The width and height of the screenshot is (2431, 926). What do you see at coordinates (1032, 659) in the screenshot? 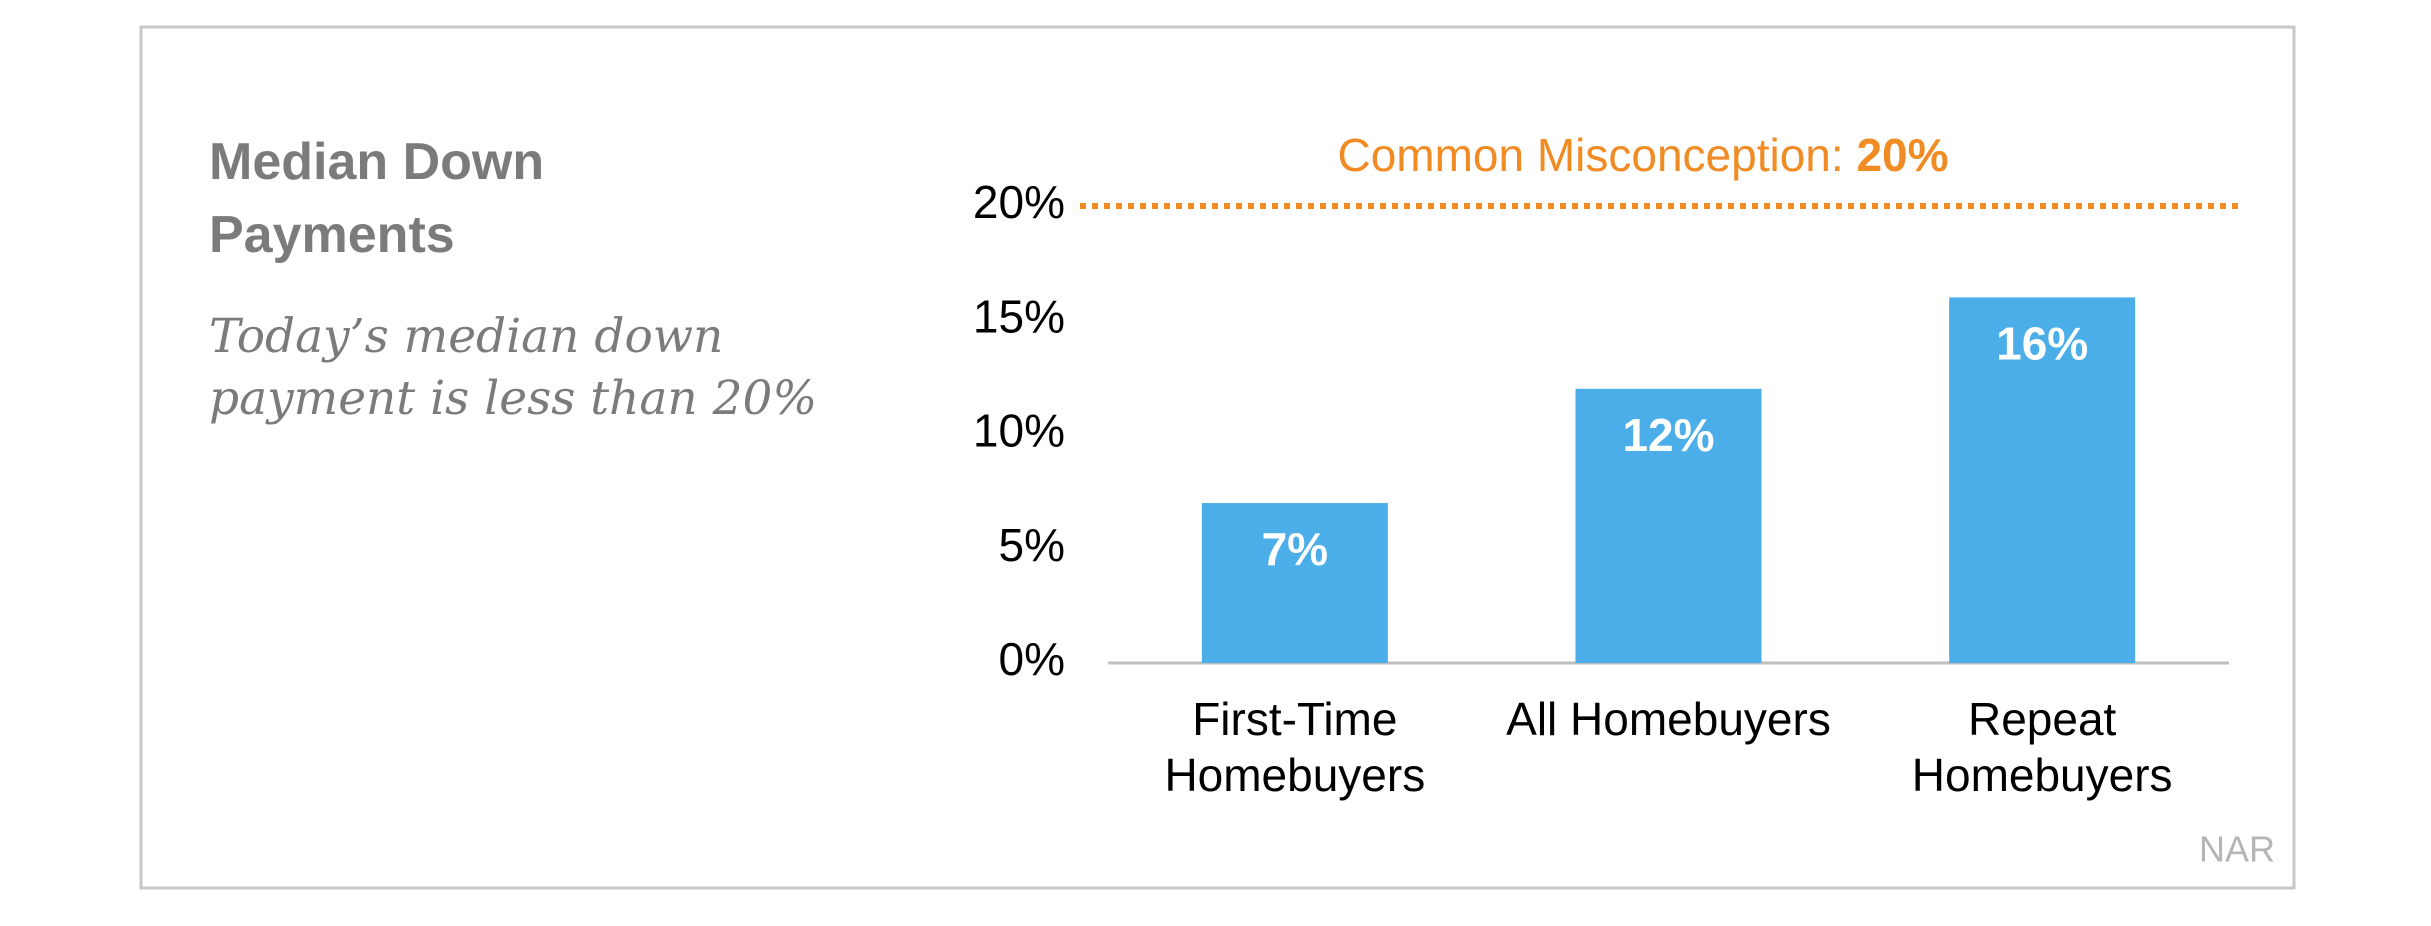
I see `y-tick-label: 0%` at bounding box center [1032, 659].